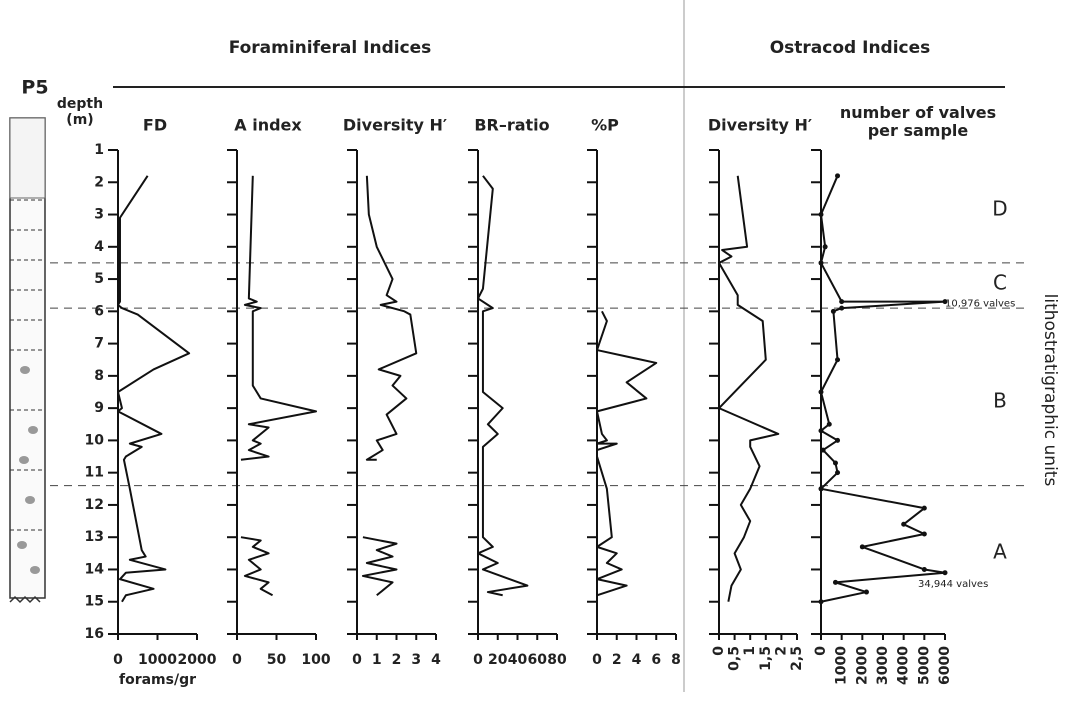 This screenshot has width=1067, height=702. I want to click on y-tick-label: 9, so click(99, 408).